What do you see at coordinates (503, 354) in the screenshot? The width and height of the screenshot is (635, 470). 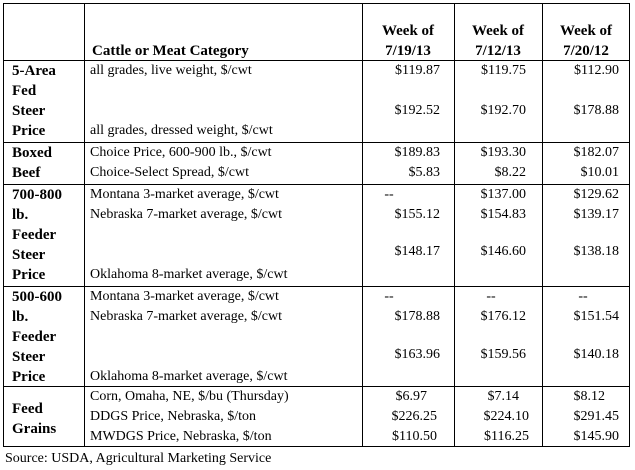 I see `cell-value: $159.56` at bounding box center [503, 354].